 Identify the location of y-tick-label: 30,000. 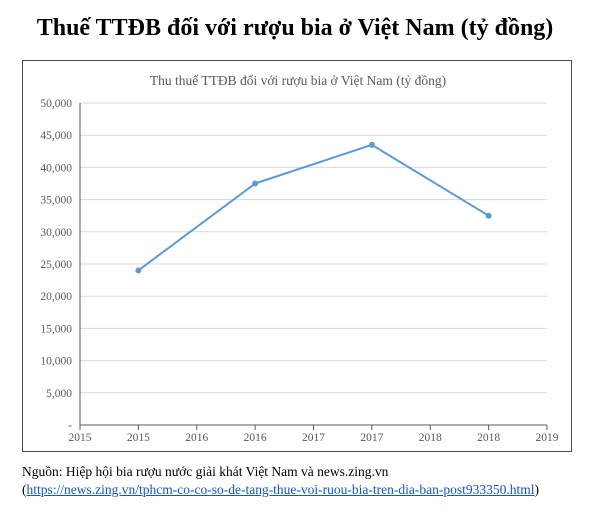
(56, 233).